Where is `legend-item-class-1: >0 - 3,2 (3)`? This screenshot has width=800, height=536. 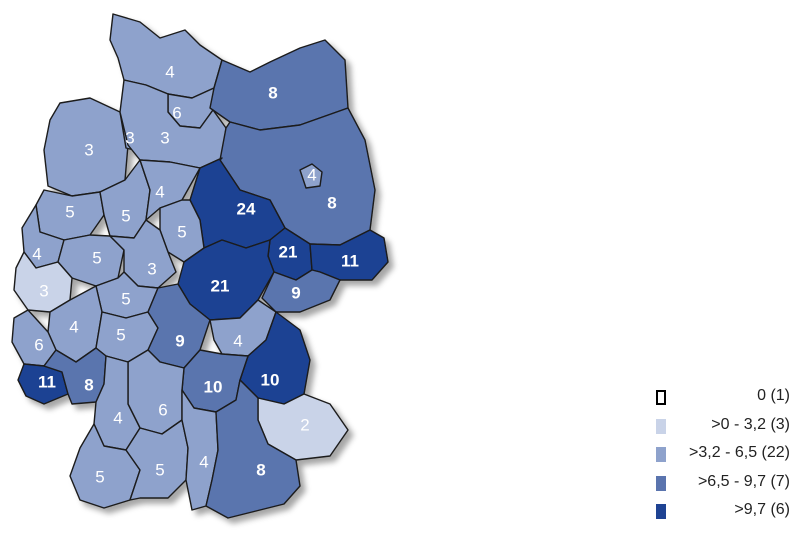
legend-item-class-1: >0 - 3,2 (3) is located at coordinates (720, 429).